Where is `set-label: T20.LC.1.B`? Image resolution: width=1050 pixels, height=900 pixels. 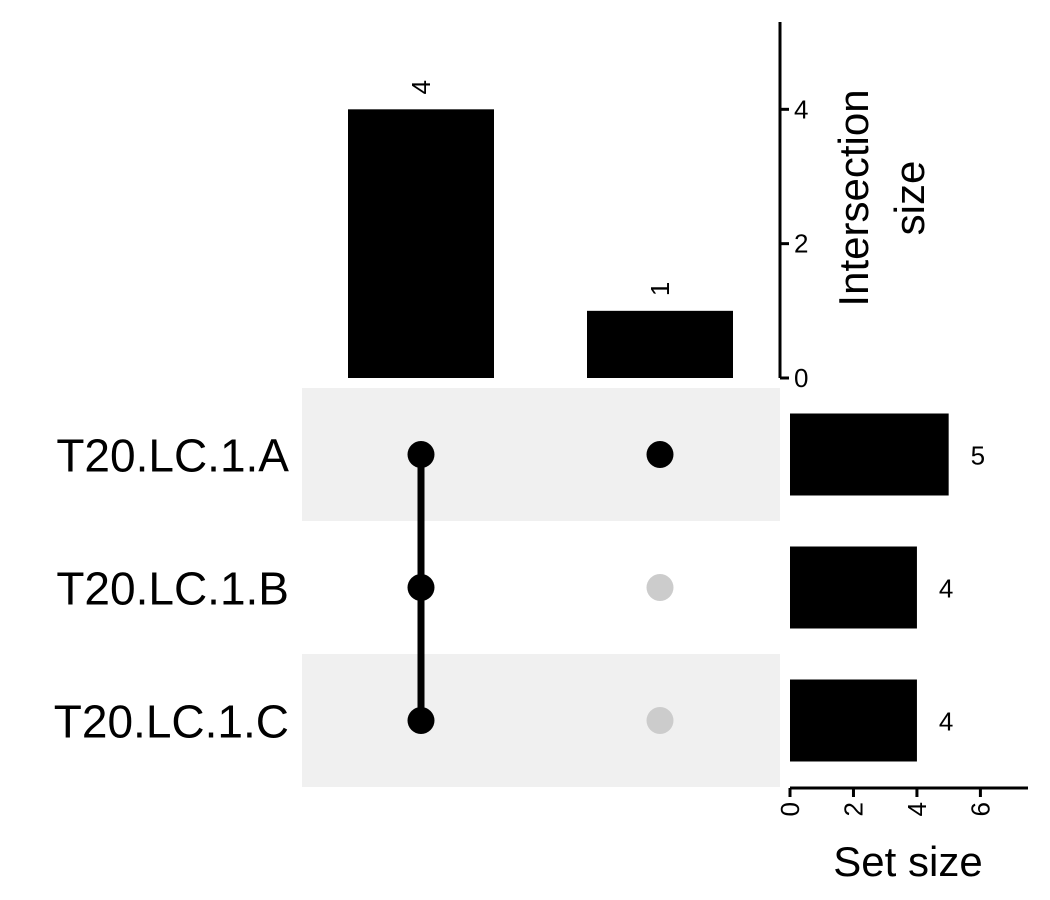
set-label: T20.LC.1.B is located at coordinates (172, 589).